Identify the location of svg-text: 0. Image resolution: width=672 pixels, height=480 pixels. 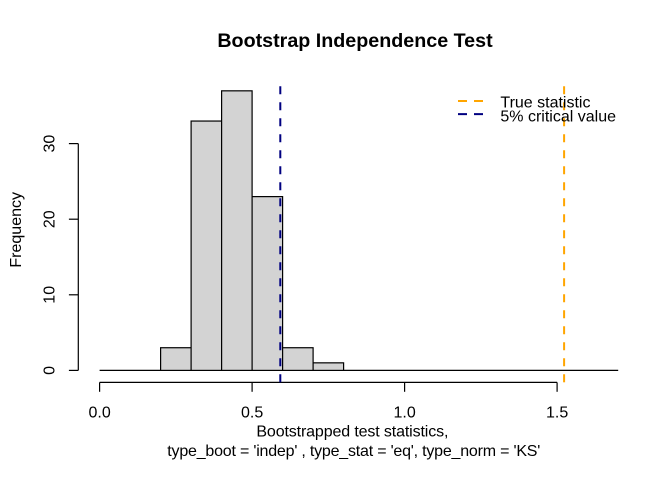
(50, 370).